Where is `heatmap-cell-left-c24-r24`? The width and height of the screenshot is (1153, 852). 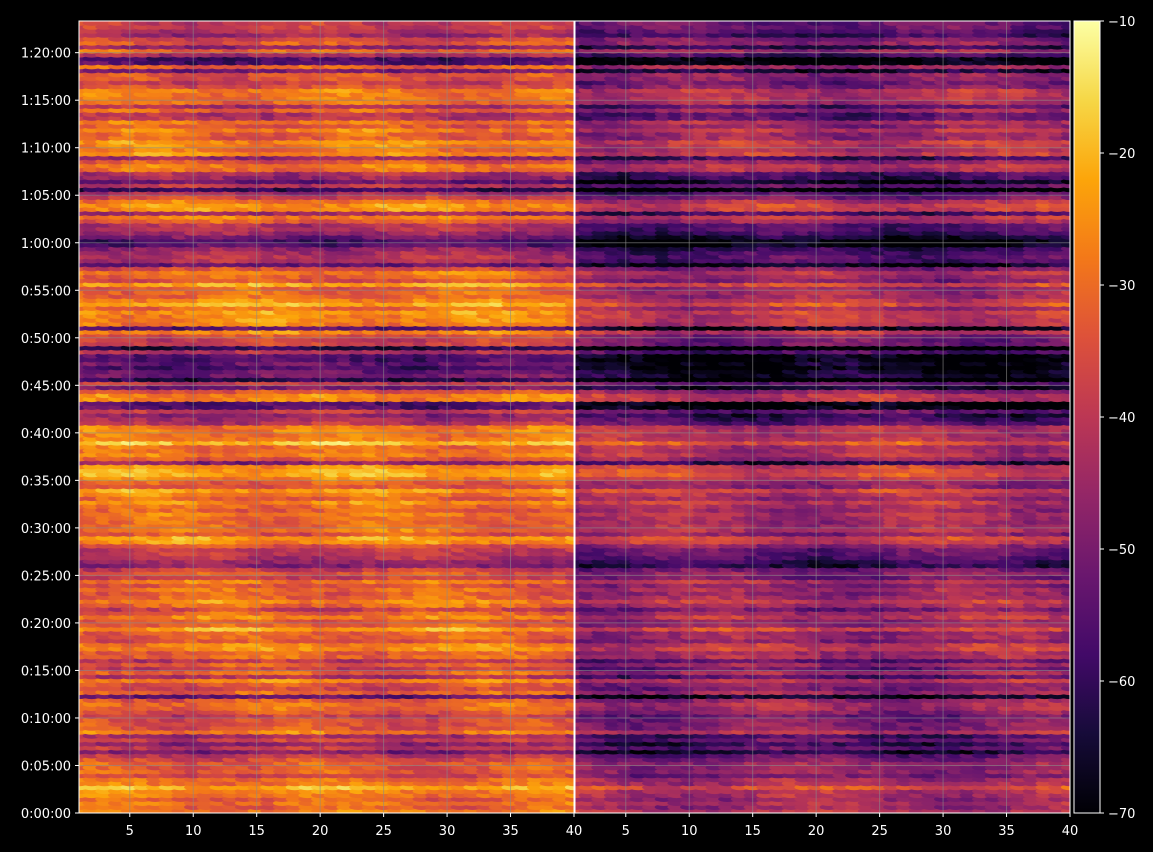
heatmap-cell-left-c24-r24 is located at coordinates (370, 716).